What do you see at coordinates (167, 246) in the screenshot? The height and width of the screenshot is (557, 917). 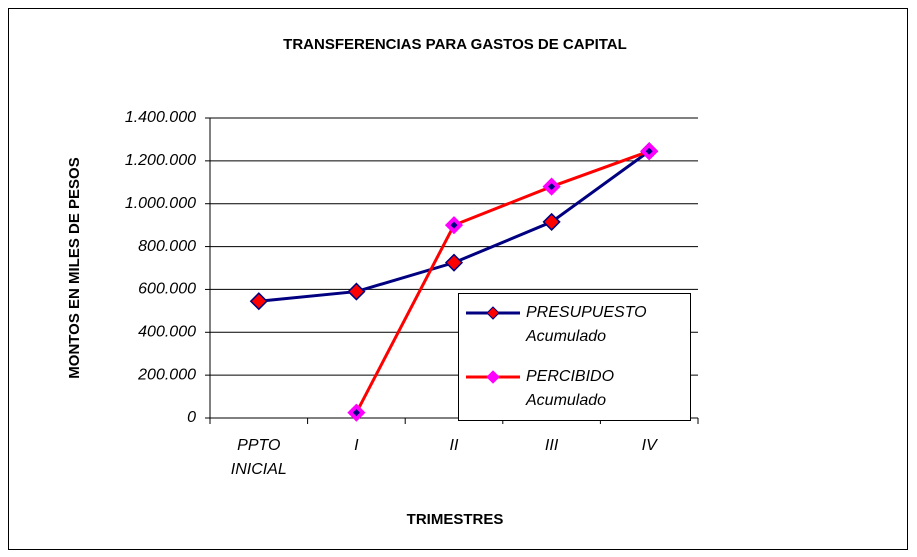 I see `y-tick-label: 800.000` at bounding box center [167, 246].